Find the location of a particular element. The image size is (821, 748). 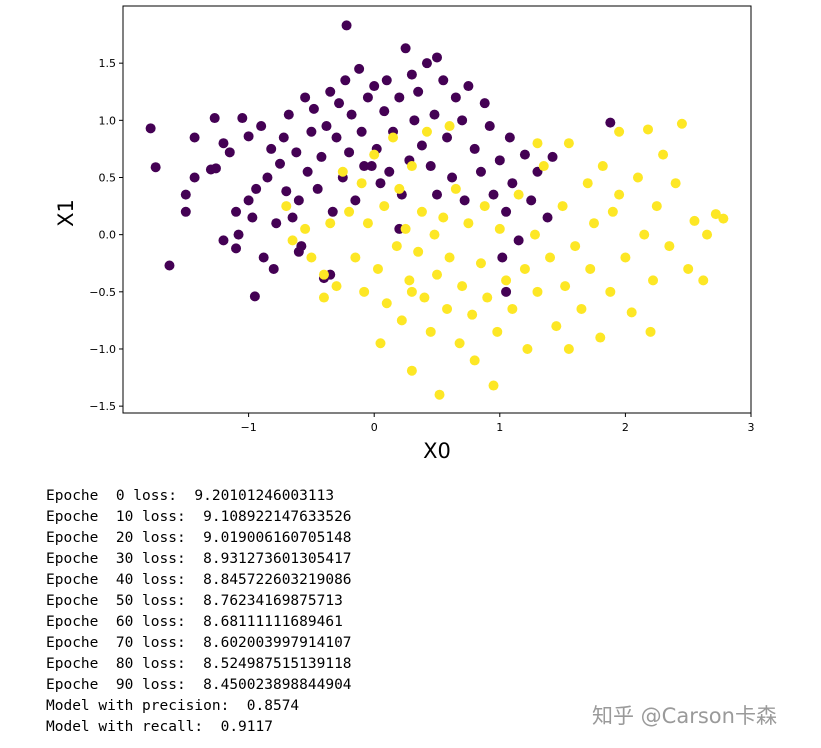

log-line: Model with precision: 0.8574 is located at coordinates (173, 706).